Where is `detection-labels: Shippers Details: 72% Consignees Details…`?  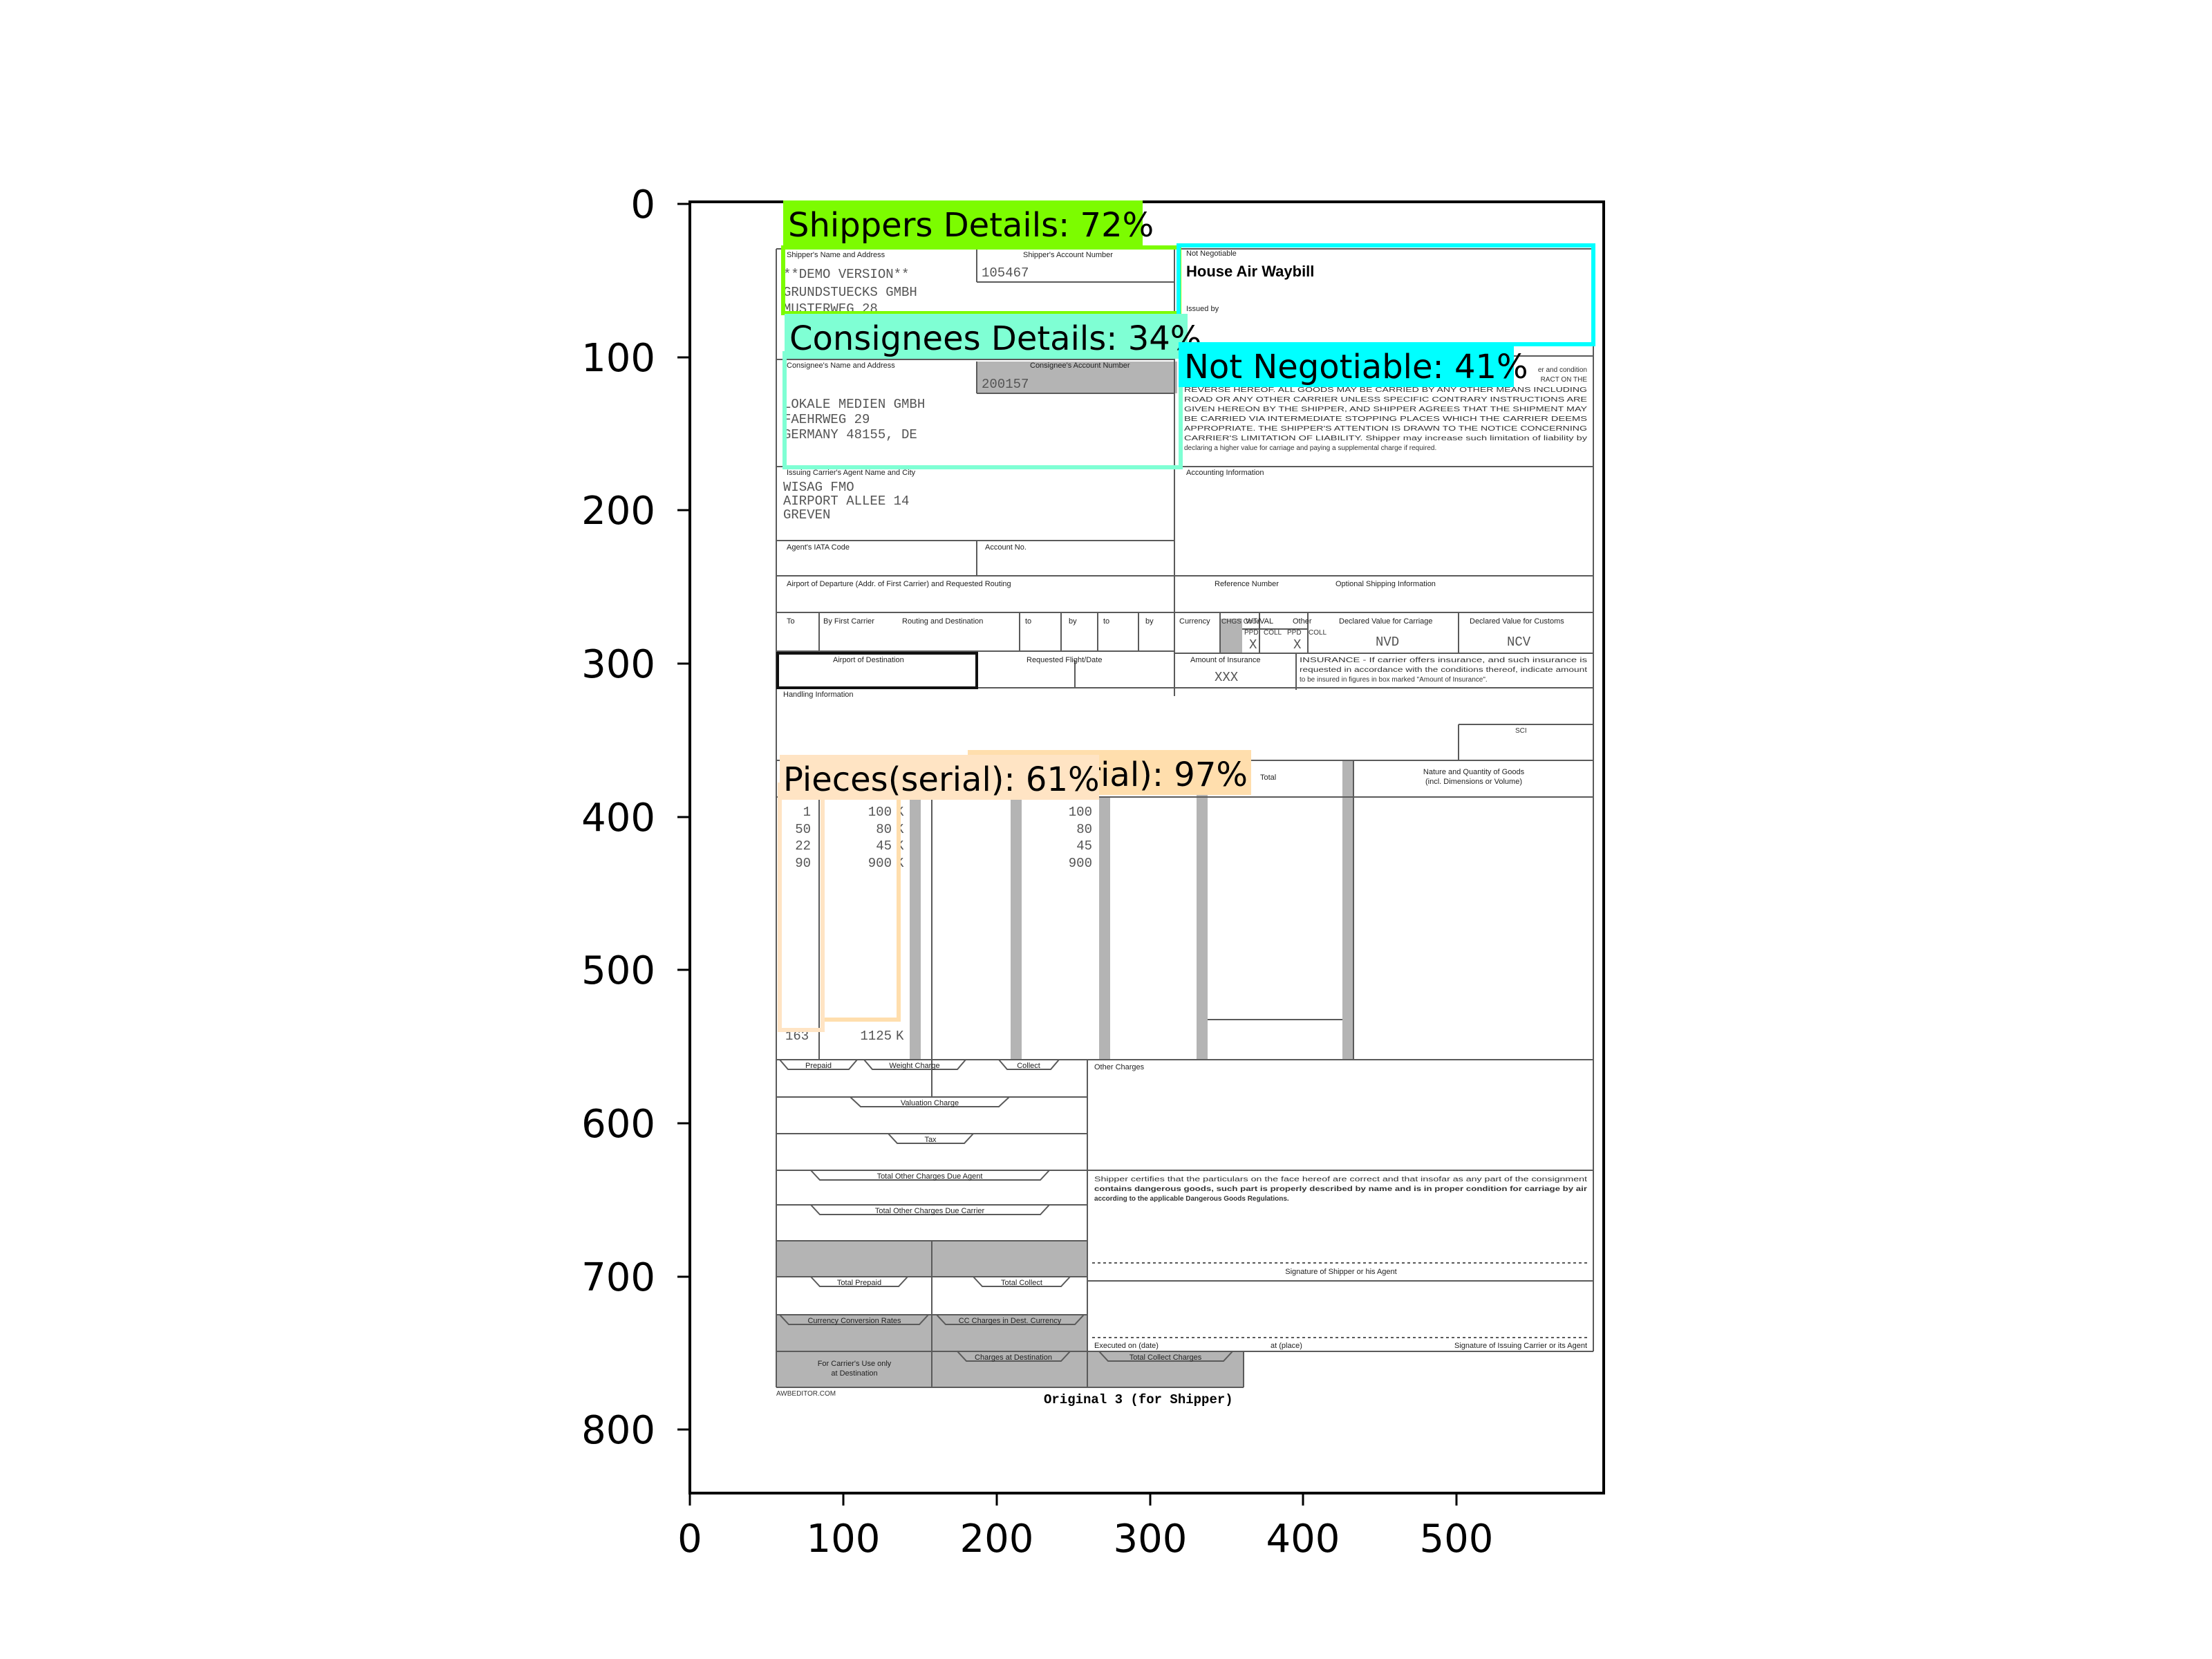 detection-labels: Shippers Details: 72% Consignees Details… is located at coordinates (1154, 500).